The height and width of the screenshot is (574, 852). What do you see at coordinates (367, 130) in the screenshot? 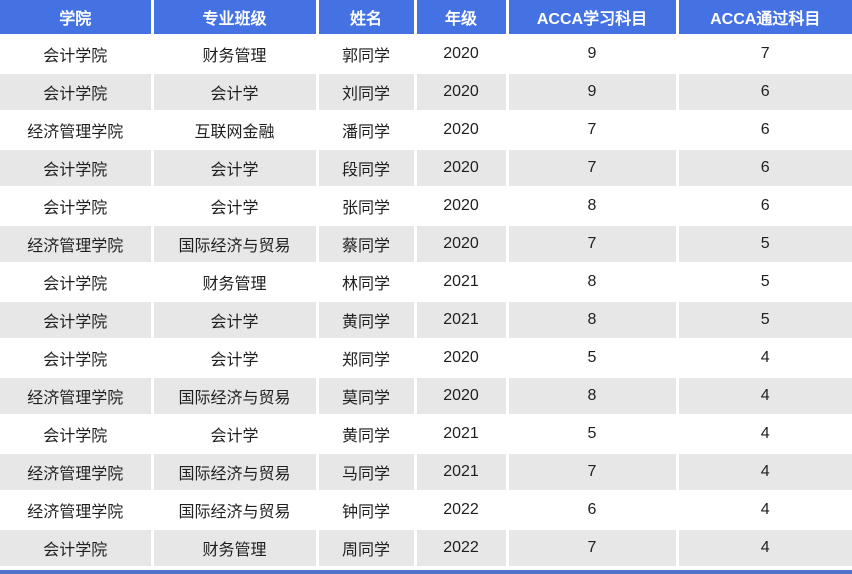
I see `table-cell: 潘同学` at bounding box center [367, 130].